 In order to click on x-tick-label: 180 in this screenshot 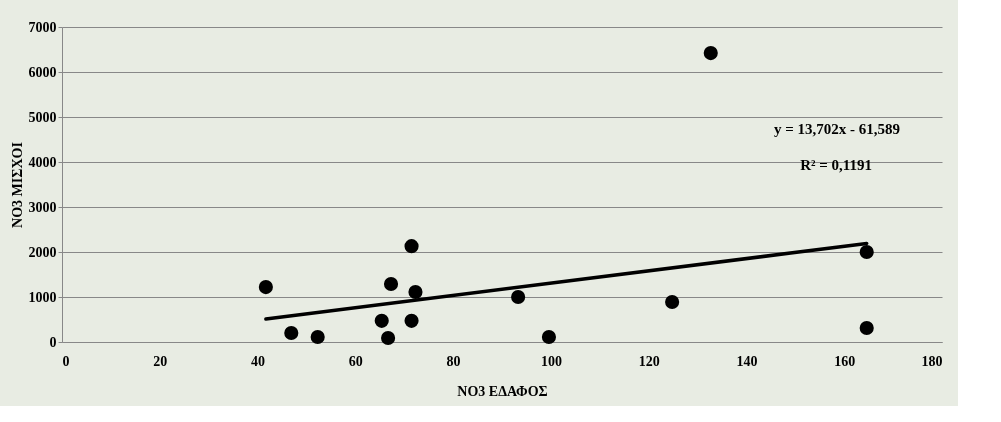, I will do `click(932, 361)`.